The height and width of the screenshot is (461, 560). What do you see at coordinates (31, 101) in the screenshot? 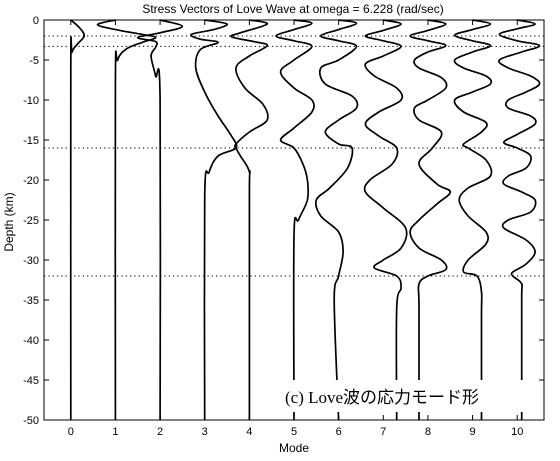
I see `y-tick-label: -10` at bounding box center [31, 101].